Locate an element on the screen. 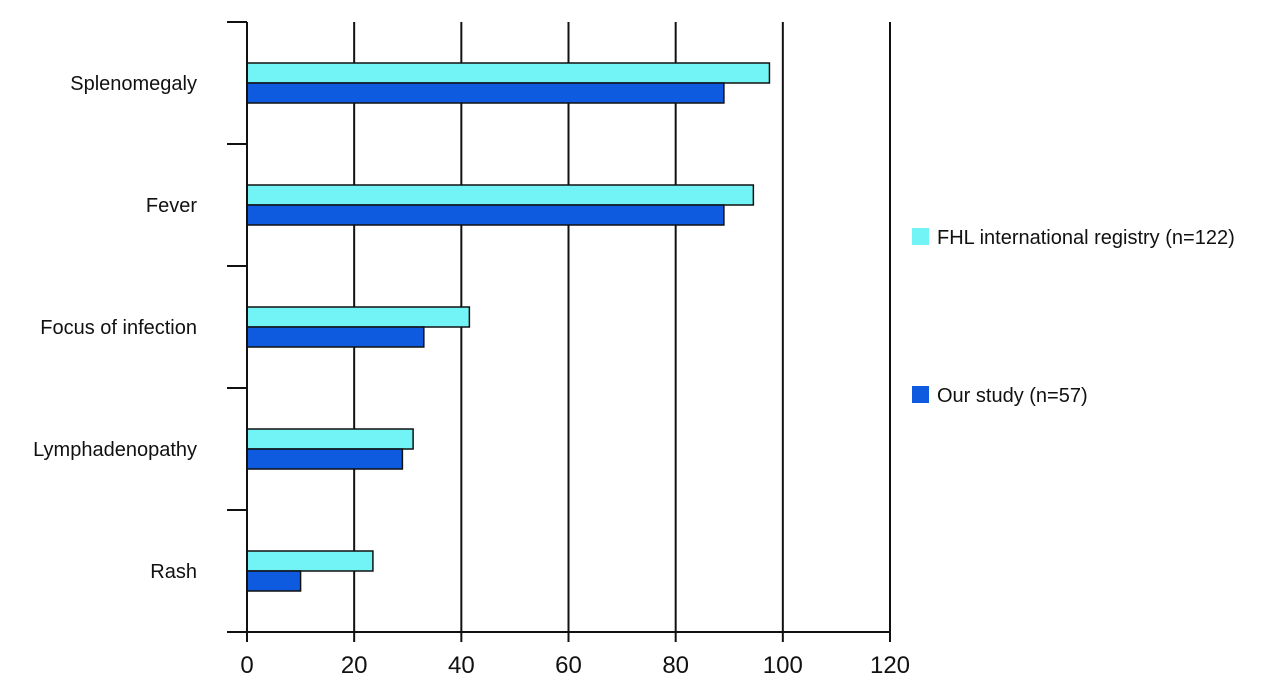 This screenshot has width=1280, height=685. category-label: Splenomegaly is located at coordinates (133, 84).